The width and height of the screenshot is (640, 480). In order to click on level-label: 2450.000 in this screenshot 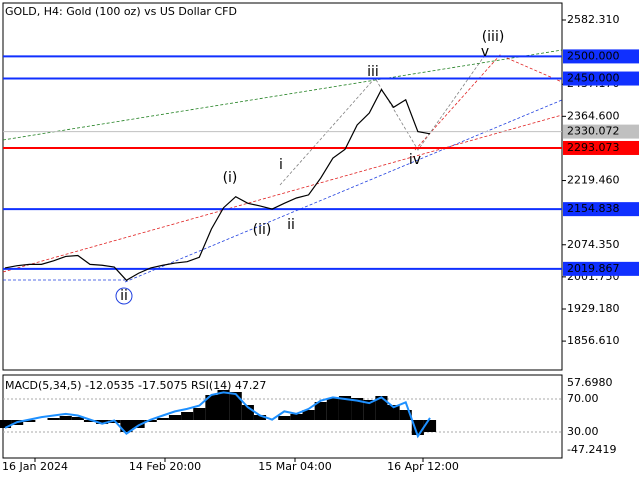, I will do `click(593, 78)`.